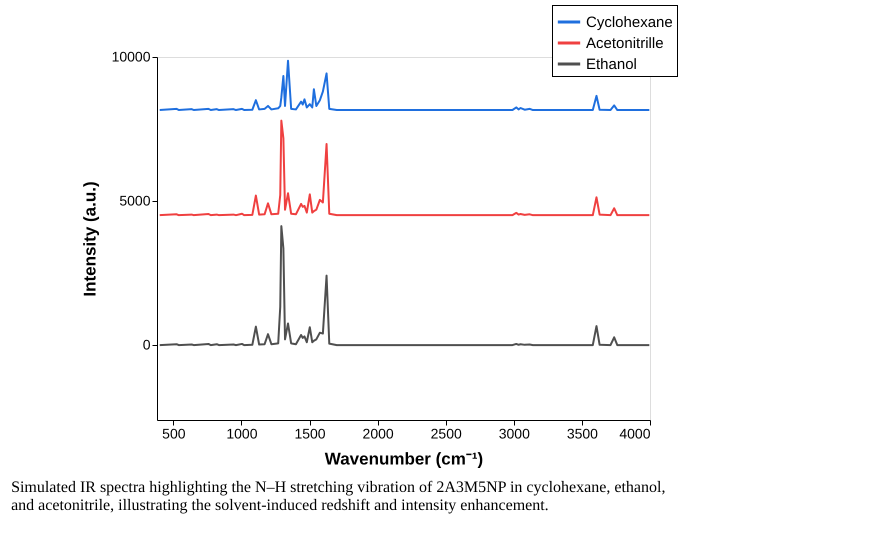  I want to click on x-tick-label: 2500, so click(446, 434).